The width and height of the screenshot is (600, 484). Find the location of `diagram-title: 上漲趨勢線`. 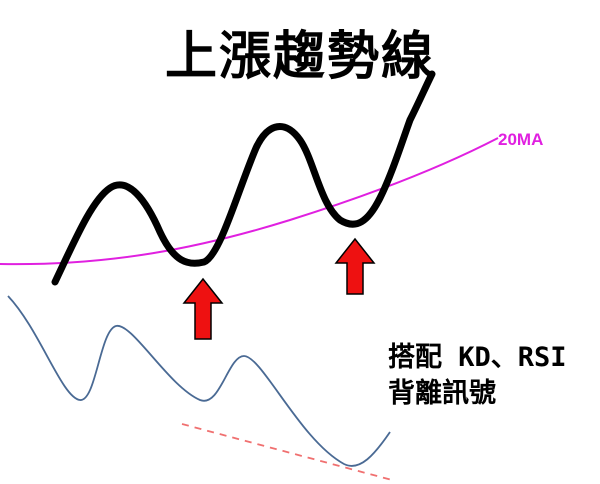

diagram-title: 上漲趨勢線 is located at coordinates (299, 57).